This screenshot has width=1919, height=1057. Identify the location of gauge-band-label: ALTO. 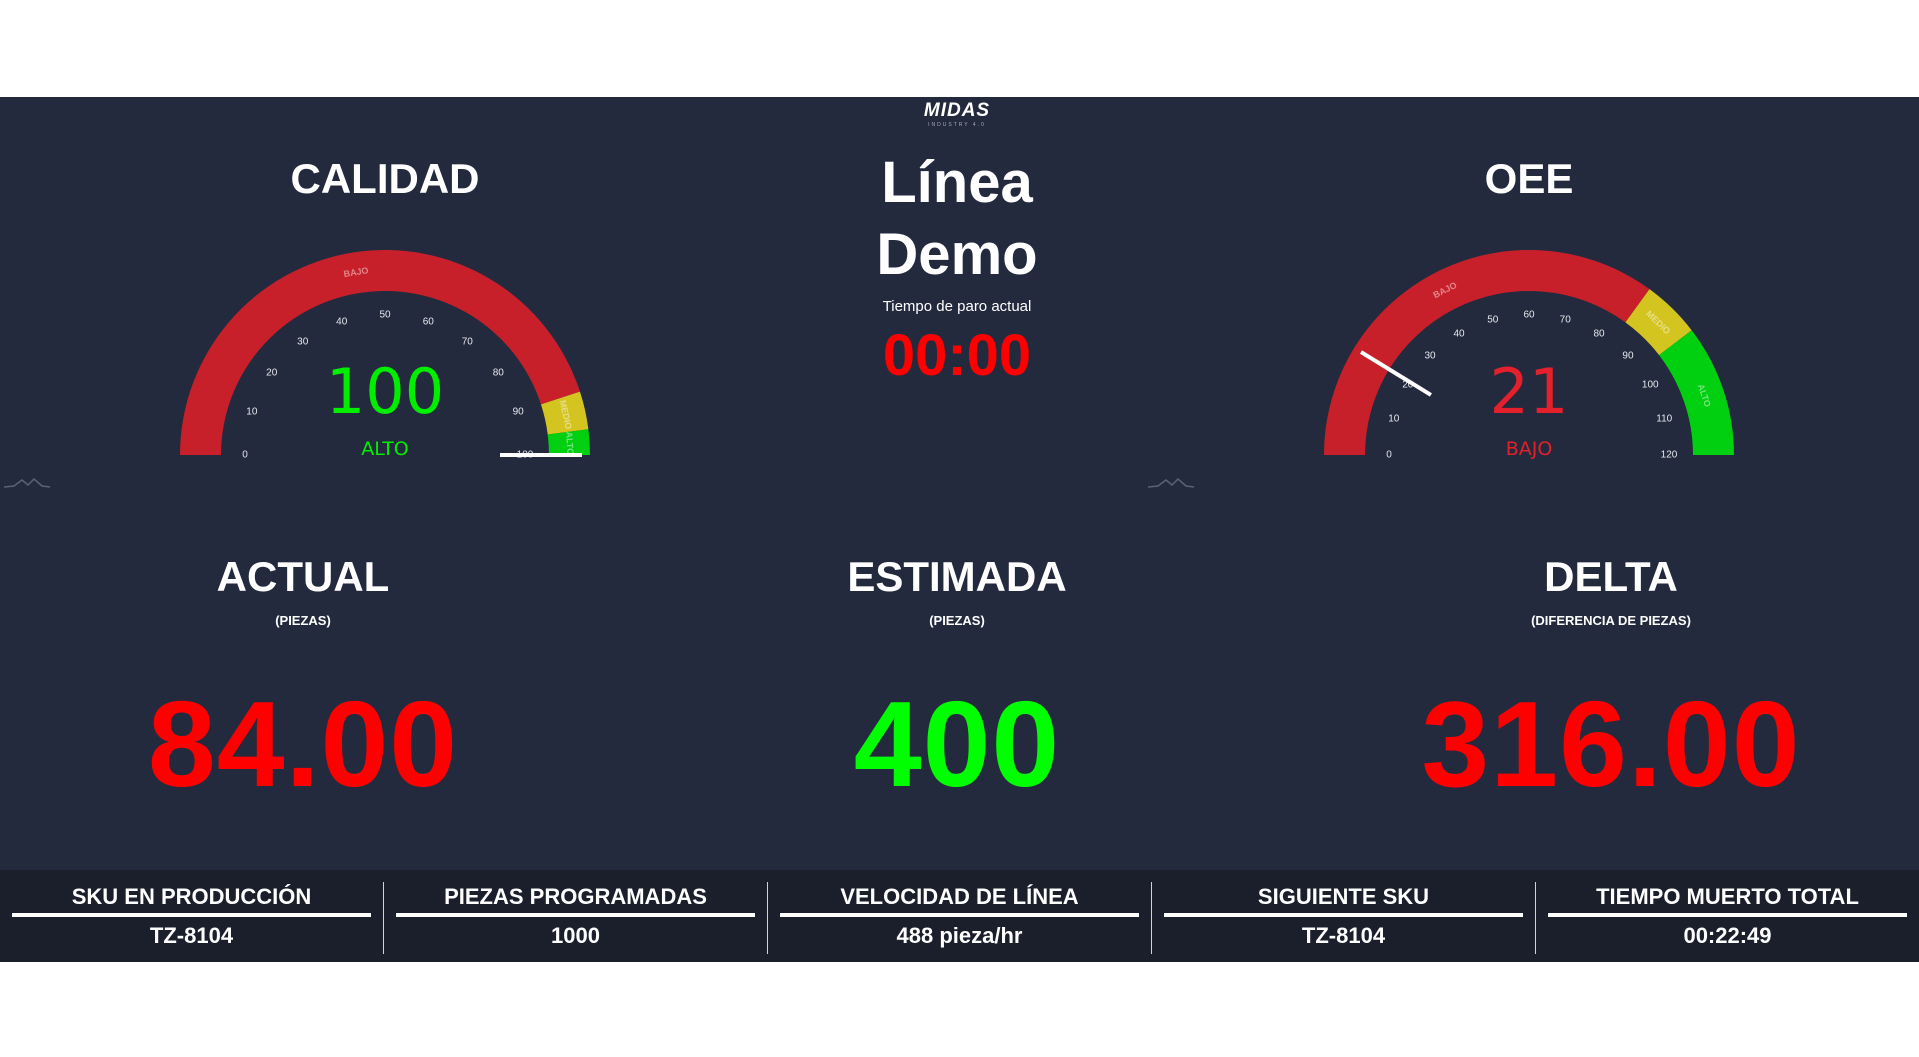
(569, 443).